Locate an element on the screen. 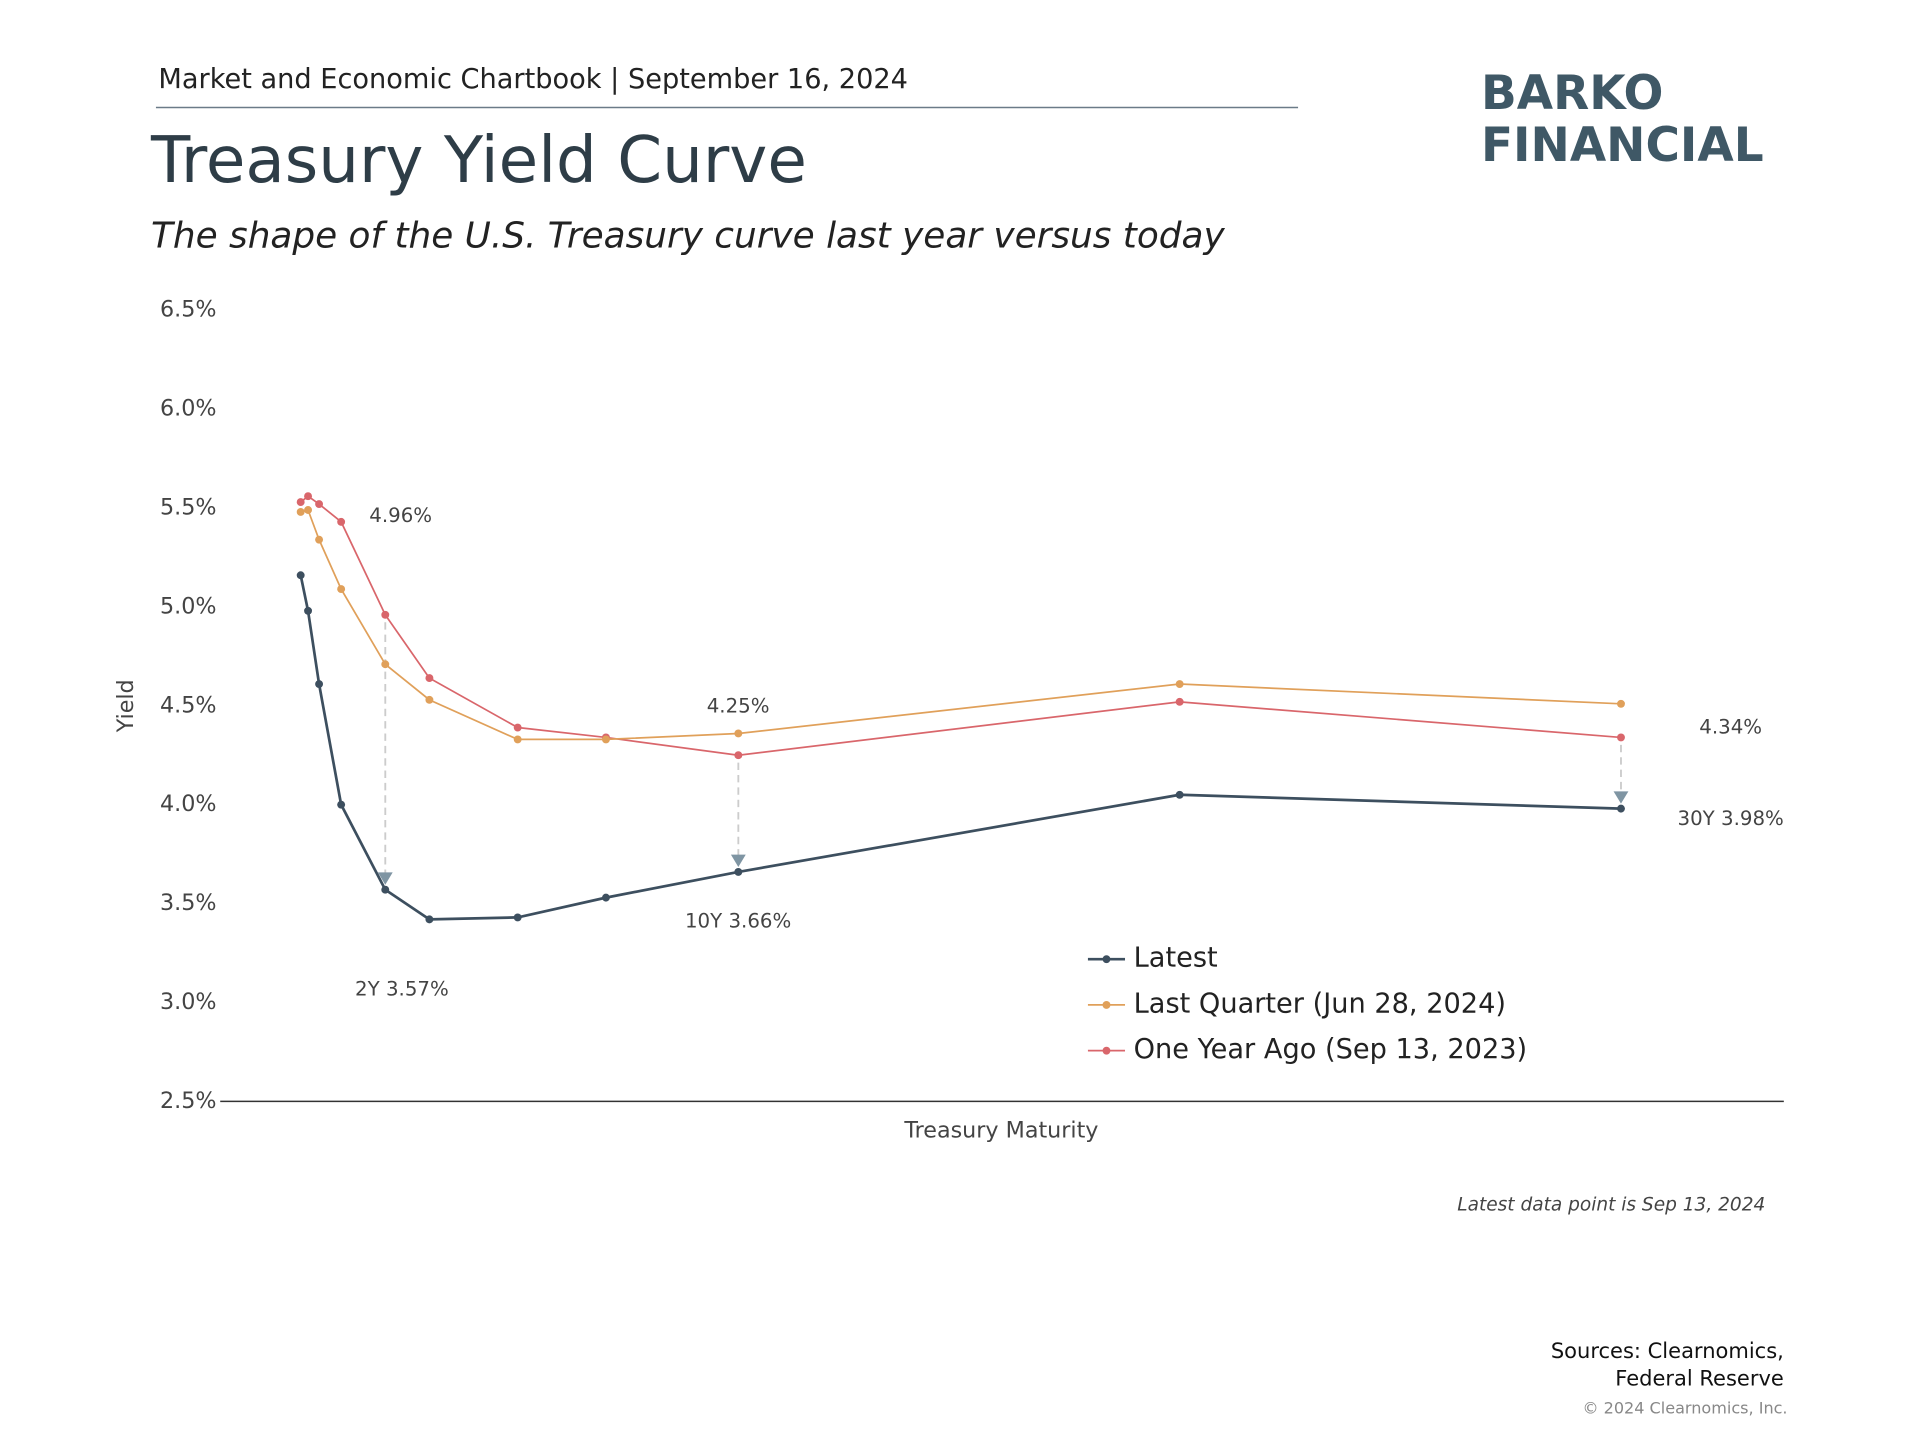 The height and width of the screenshot is (1440, 1920). legend-label: Latest is located at coordinates (1176, 958).